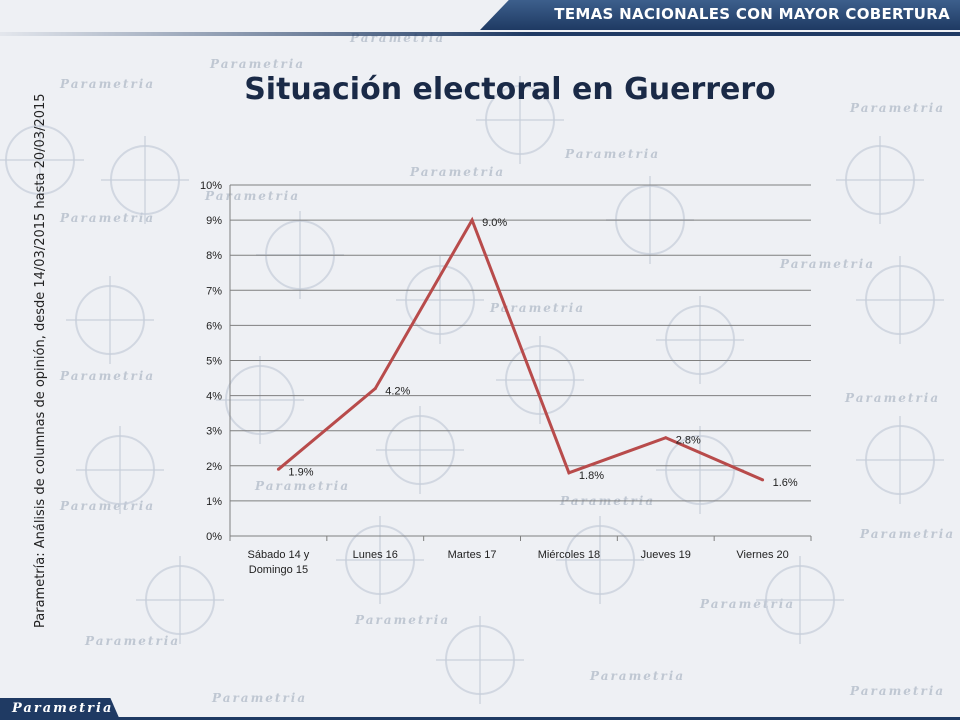 The width and height of the screenshot is (960, 720). I want to click on x-tick-label: Martes 17, so click(472, 555).